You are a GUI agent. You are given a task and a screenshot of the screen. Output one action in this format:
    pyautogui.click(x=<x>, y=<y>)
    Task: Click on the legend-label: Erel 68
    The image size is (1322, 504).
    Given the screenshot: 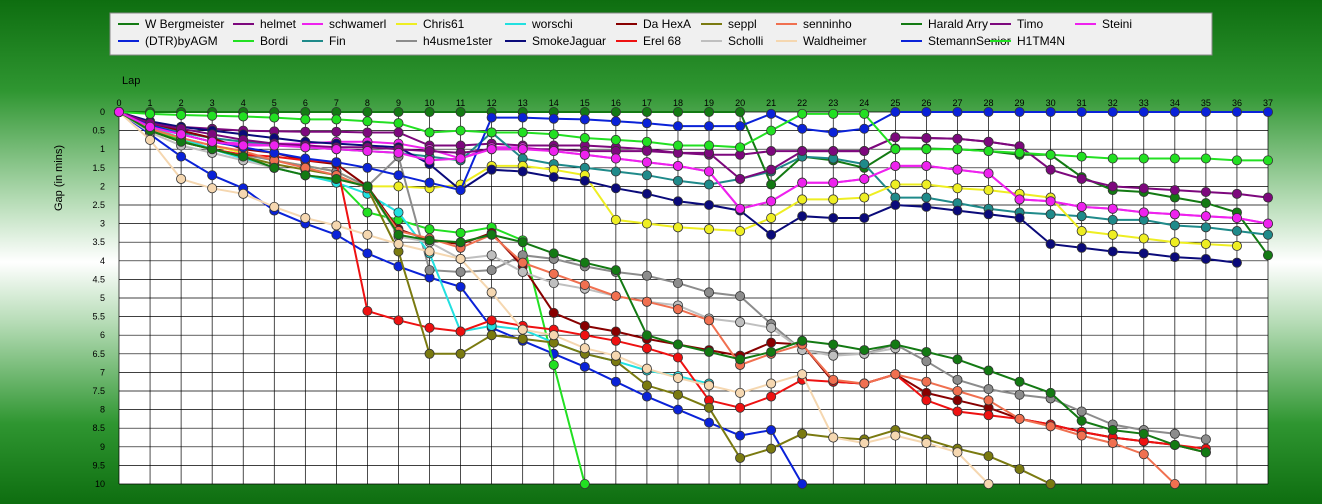 What is the action you would take?
    pyautogui.click(x=662, y=41)
    